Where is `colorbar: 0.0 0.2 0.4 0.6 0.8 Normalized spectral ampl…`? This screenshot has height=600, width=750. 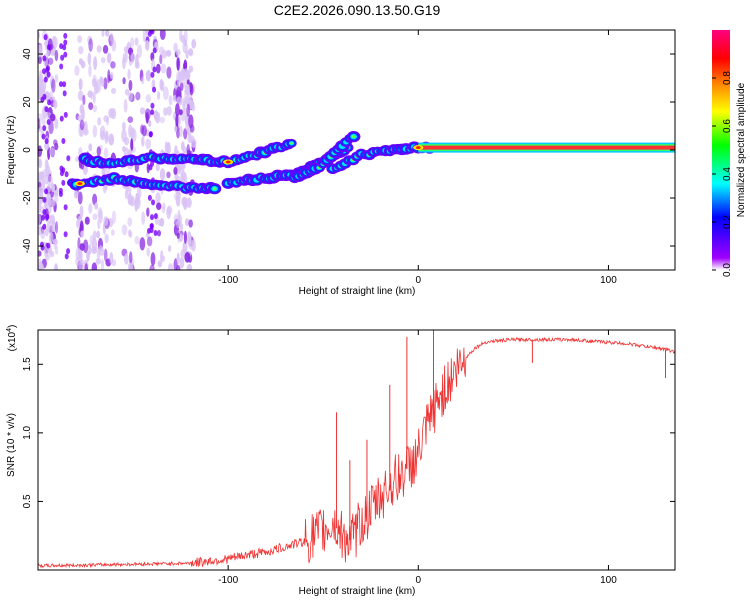 colorbar: 0.0 0.2 0.4 0.6 0.8 Normalized spectral ampl… is located at coordinates (729, 153).